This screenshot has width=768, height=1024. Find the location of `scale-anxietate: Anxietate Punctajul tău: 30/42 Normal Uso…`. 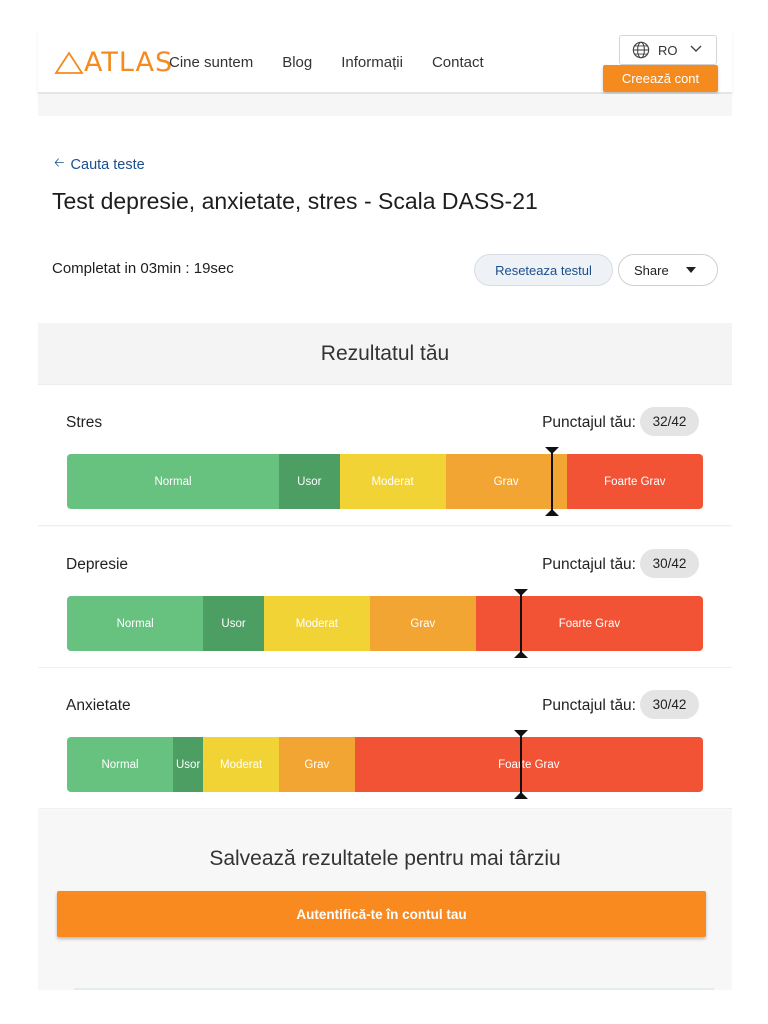

scale-anxietate: Anxietate Punctajul tău: 30/42 Normal Uso… is located at coordinates (385, 738).